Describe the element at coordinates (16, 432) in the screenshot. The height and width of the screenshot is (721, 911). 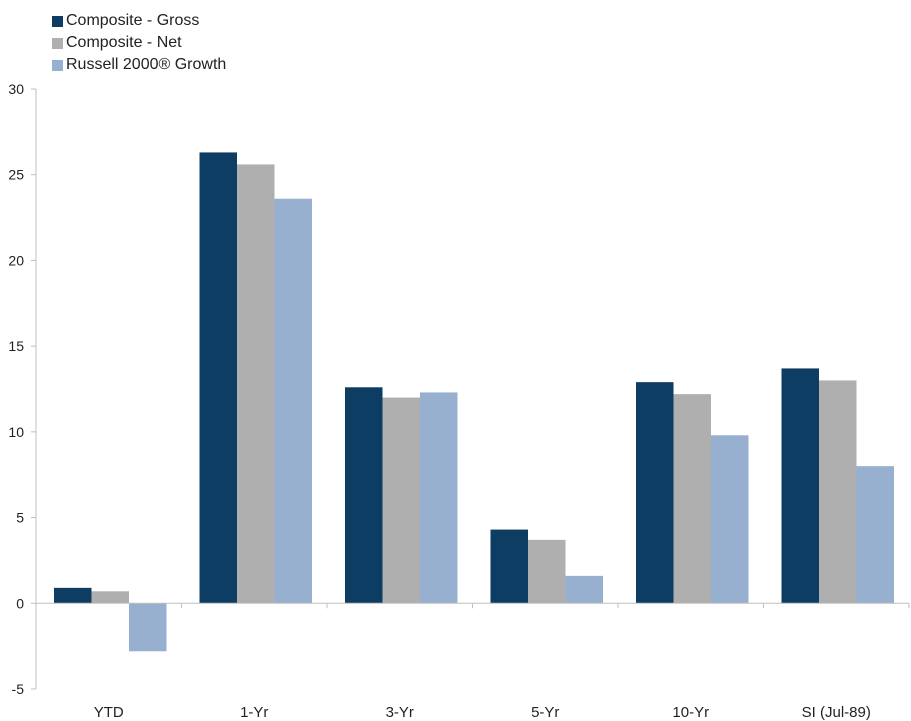
I see `y-tick-label: 10` at that location.